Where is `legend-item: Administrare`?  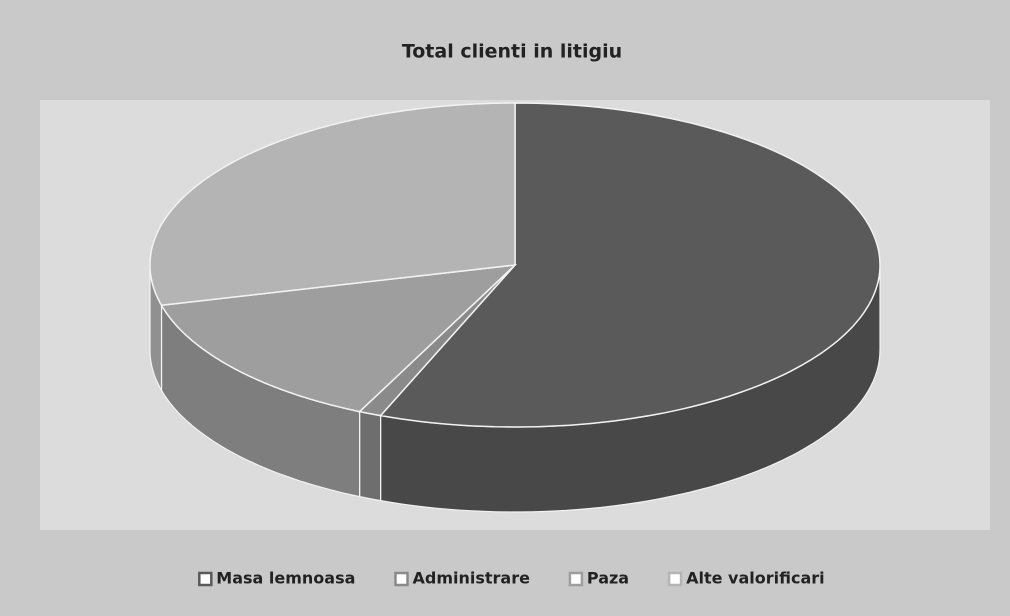 legend-item: Administrare is located at coordinates (462, 578).